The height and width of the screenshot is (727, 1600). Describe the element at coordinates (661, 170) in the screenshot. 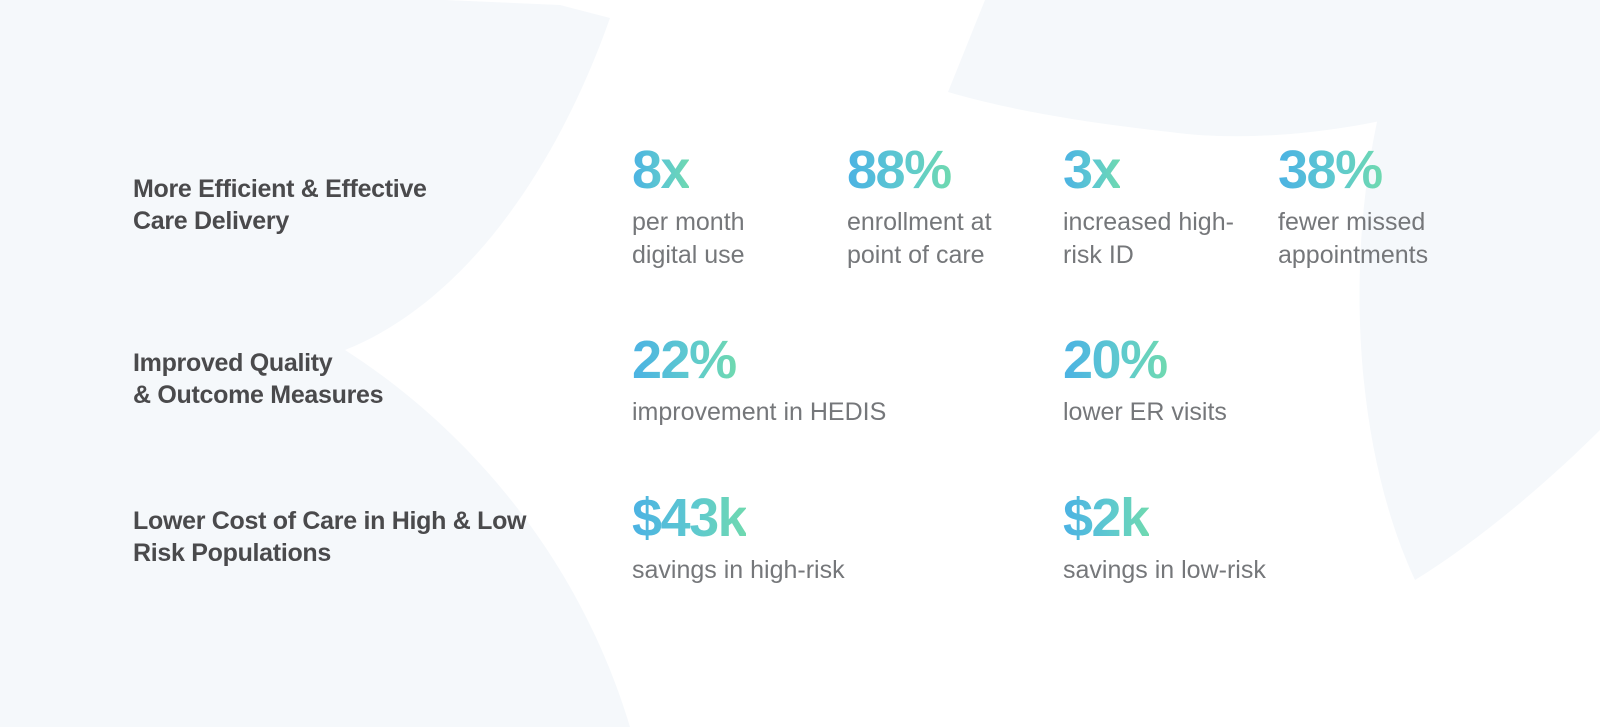

I see `stat-value: 8x` at that location.